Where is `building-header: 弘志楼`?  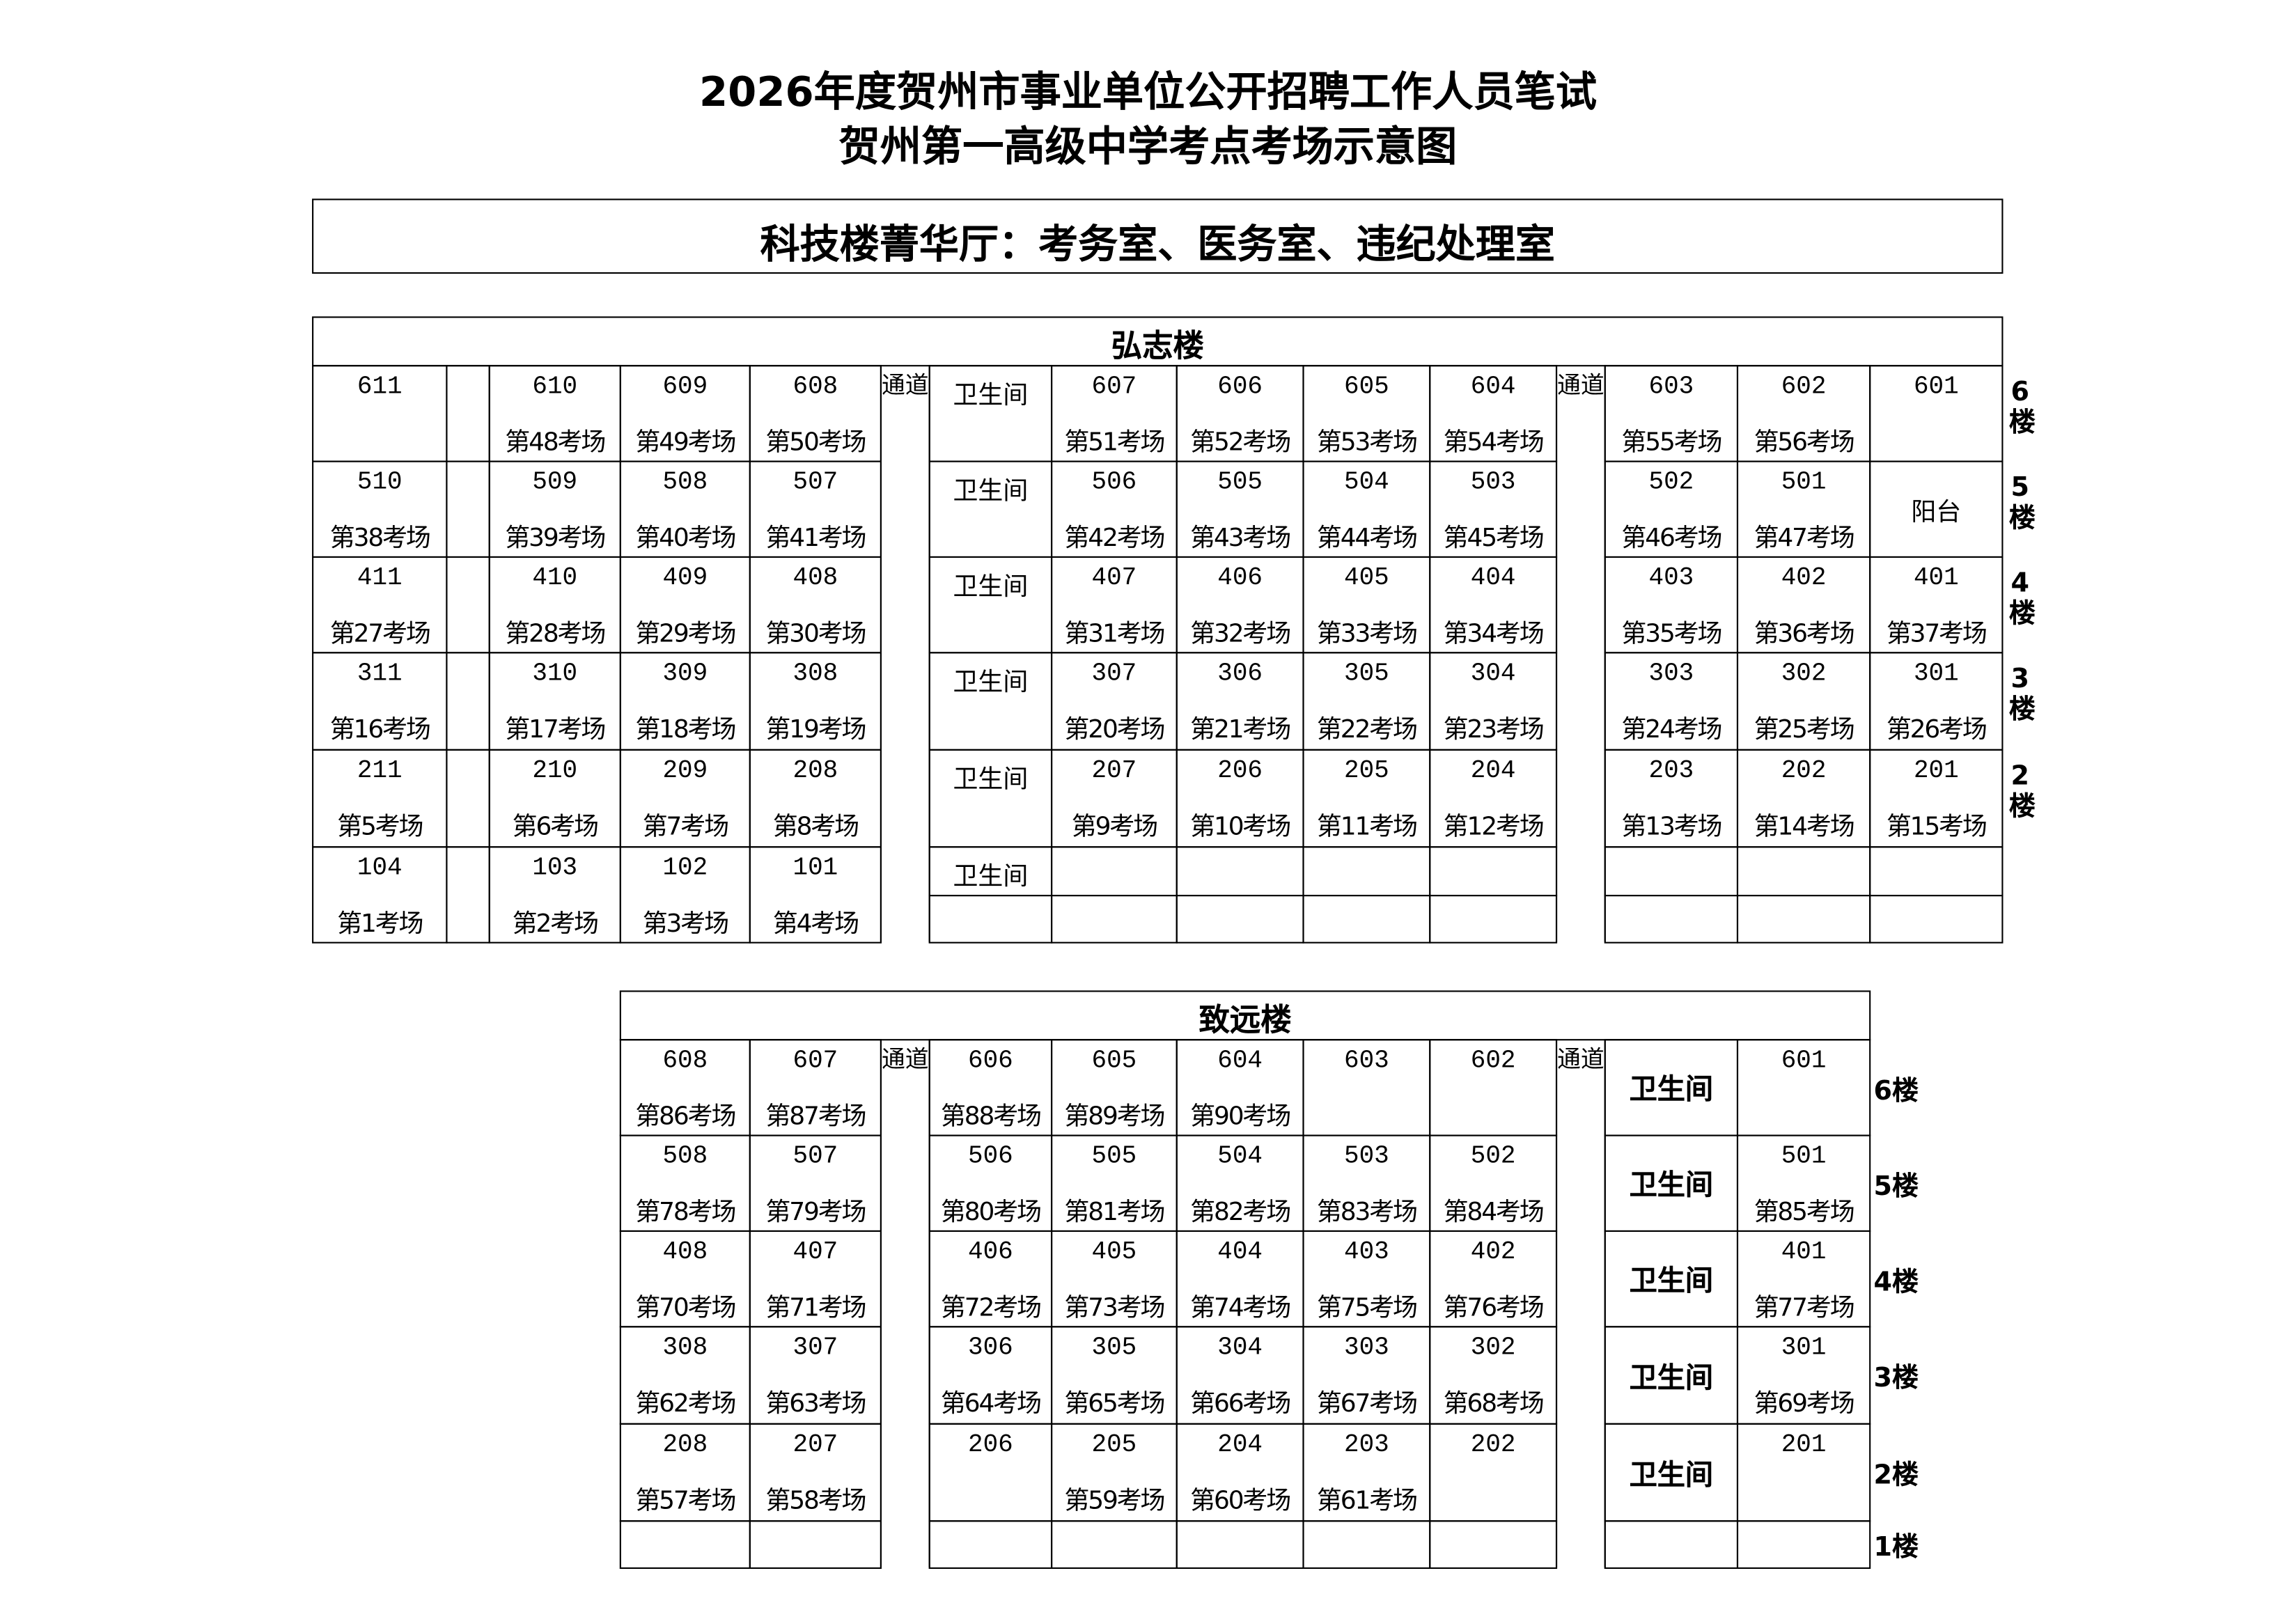
building-header: 弘志楼 is located at coordinates (1158, 341).